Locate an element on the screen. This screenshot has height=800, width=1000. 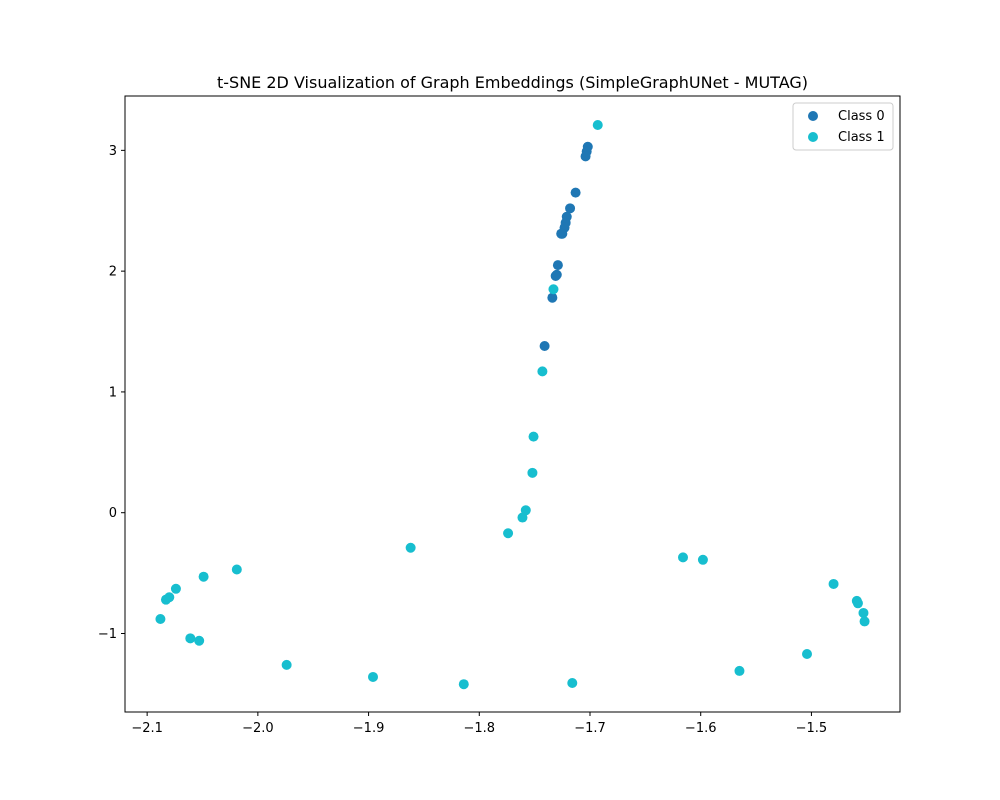
legend: Class 0 Class 1 is located at coordinates (843, 126).